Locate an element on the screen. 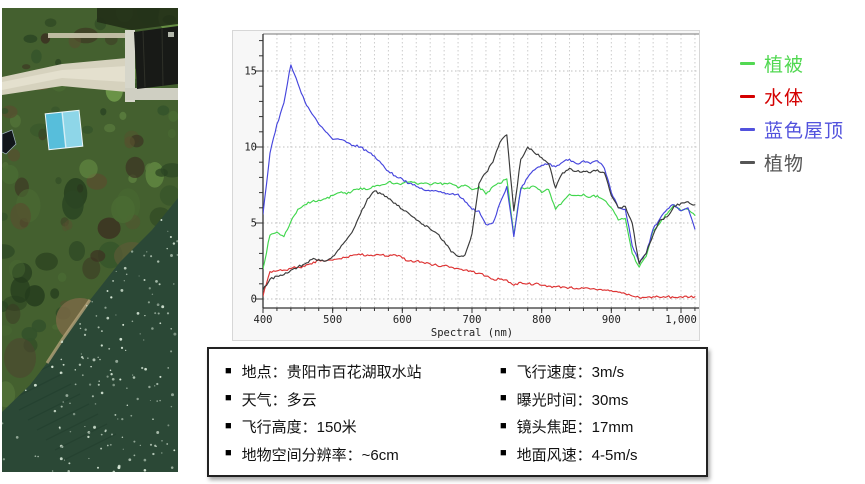  legend-item-water: 水体 is located at coordinates (792, 96).